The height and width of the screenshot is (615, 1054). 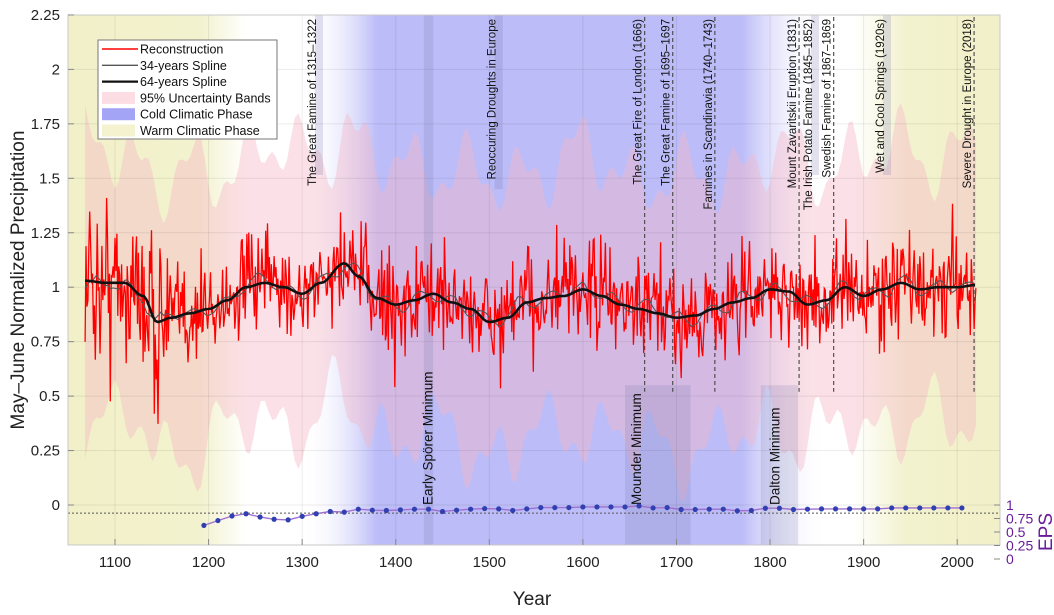 I want to click on y-tick-label: 2, so click(x=56, y=69).